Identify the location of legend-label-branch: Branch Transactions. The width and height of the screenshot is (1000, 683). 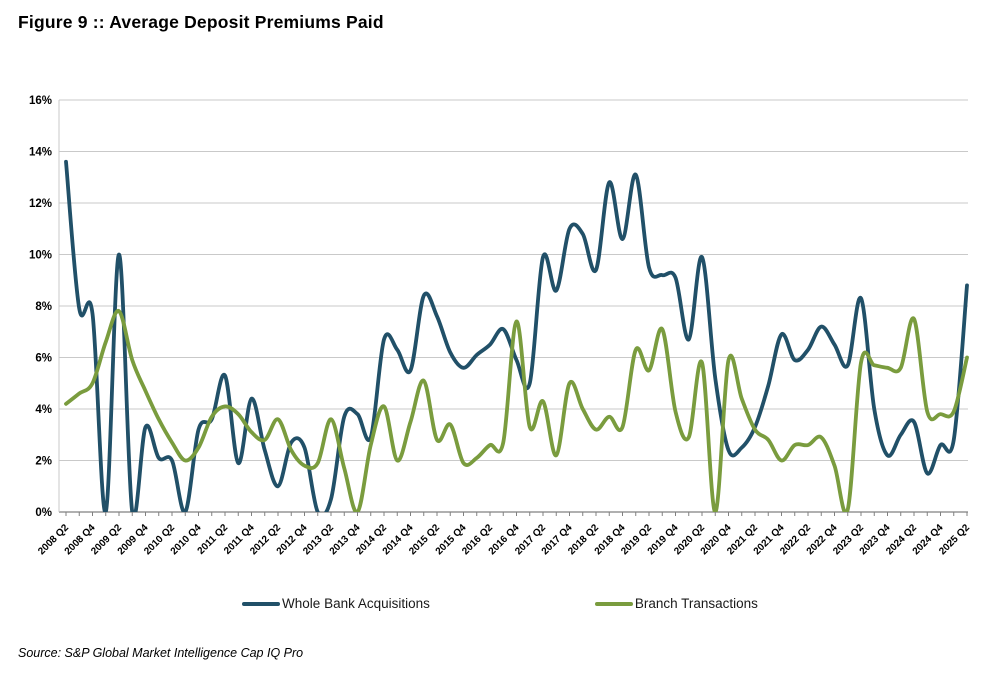
(696, 603).